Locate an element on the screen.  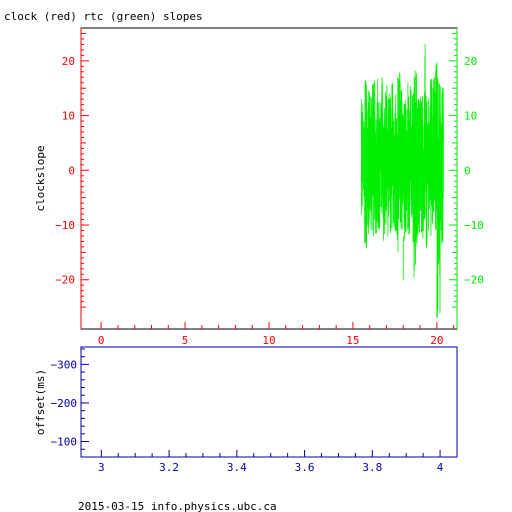
offset-x-tick-label: 4 is located at coordinates (440, 467).